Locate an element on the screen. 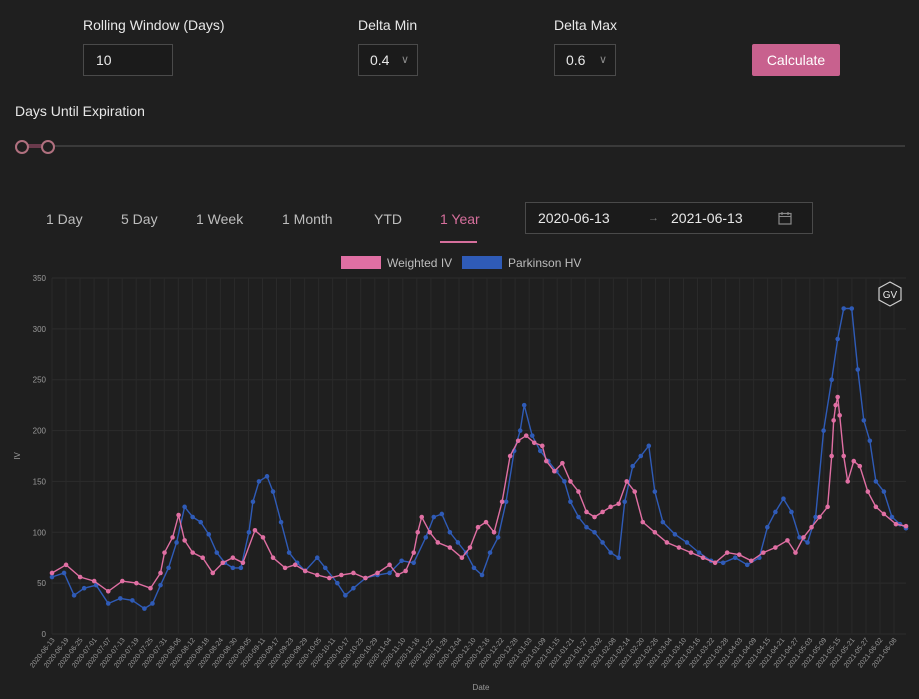  calendar-icon is located at coordinates (785, 218).